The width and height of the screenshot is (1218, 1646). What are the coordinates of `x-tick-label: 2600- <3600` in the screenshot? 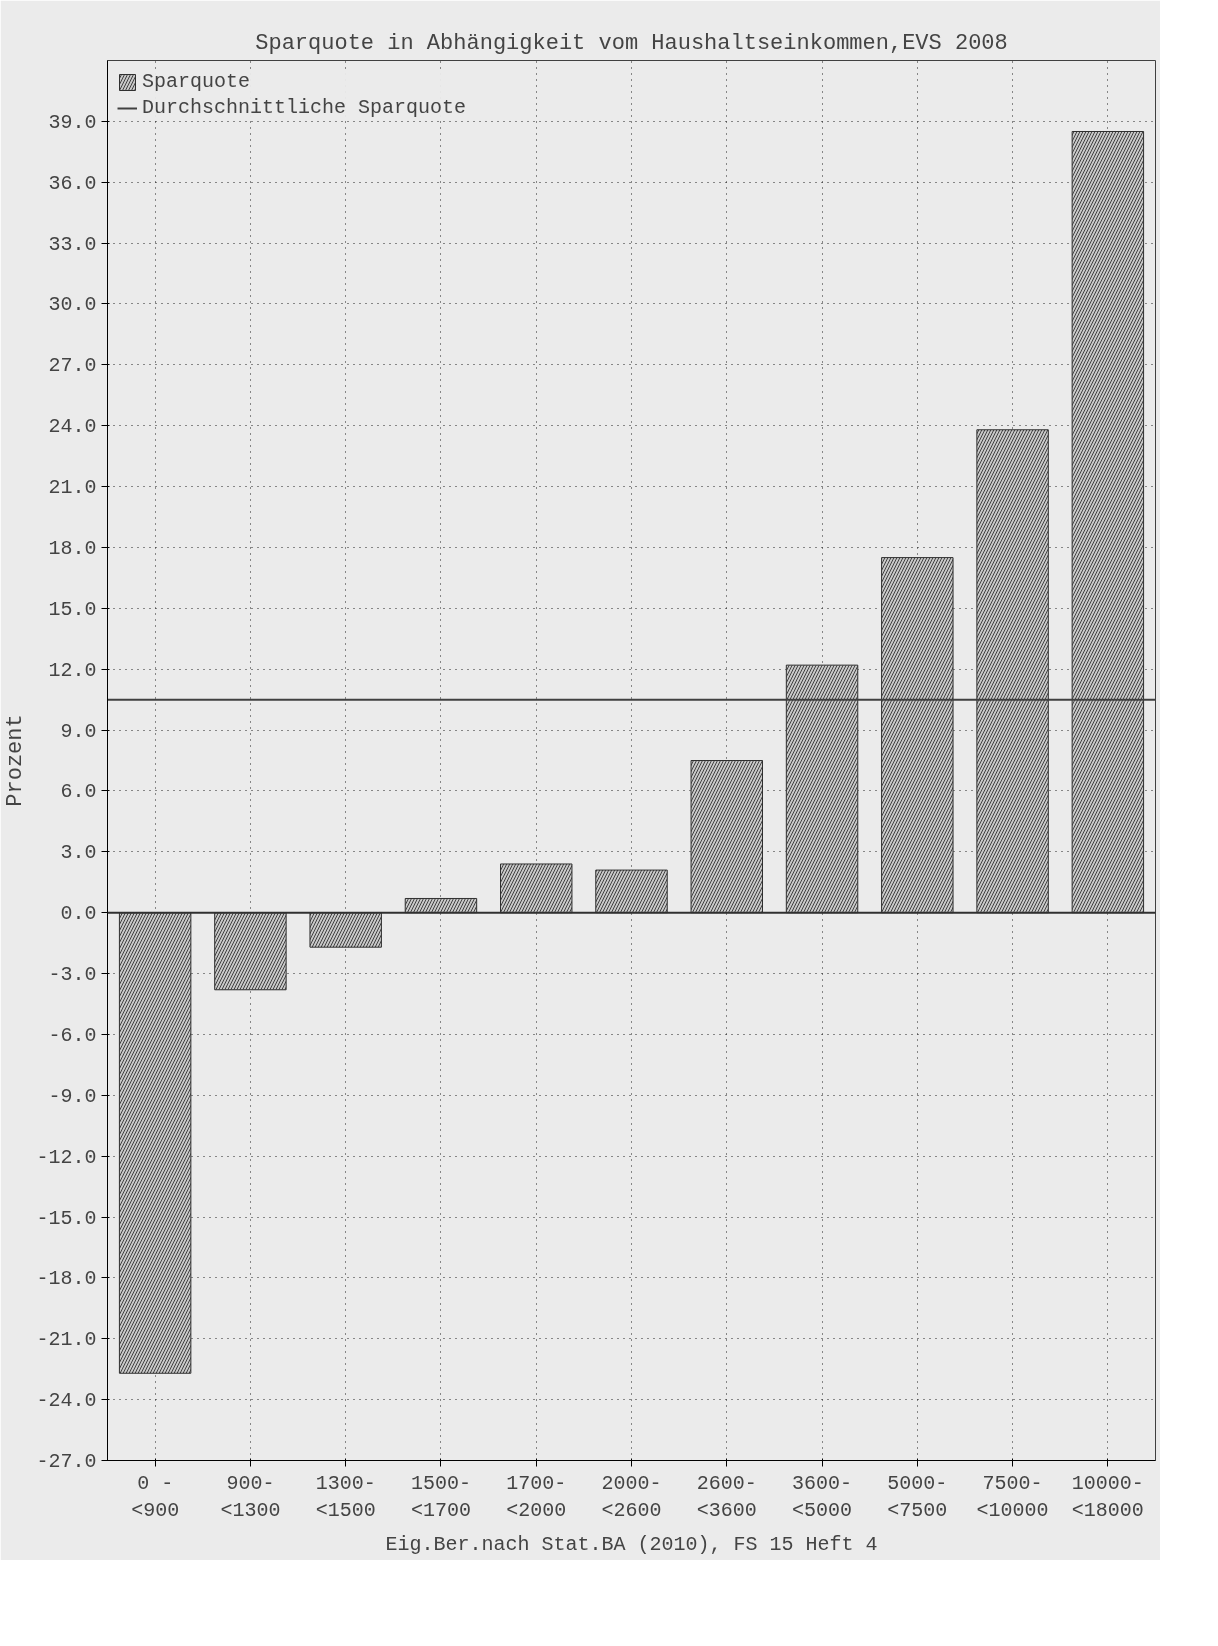 It's located at (726, 1497).